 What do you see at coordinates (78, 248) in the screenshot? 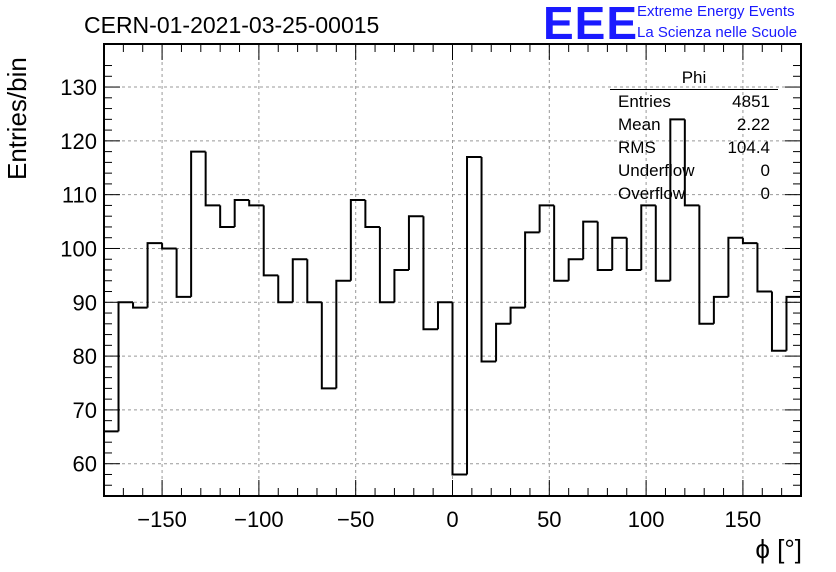
I see `y-tick-label: 100` at bounding box center [78, 248].